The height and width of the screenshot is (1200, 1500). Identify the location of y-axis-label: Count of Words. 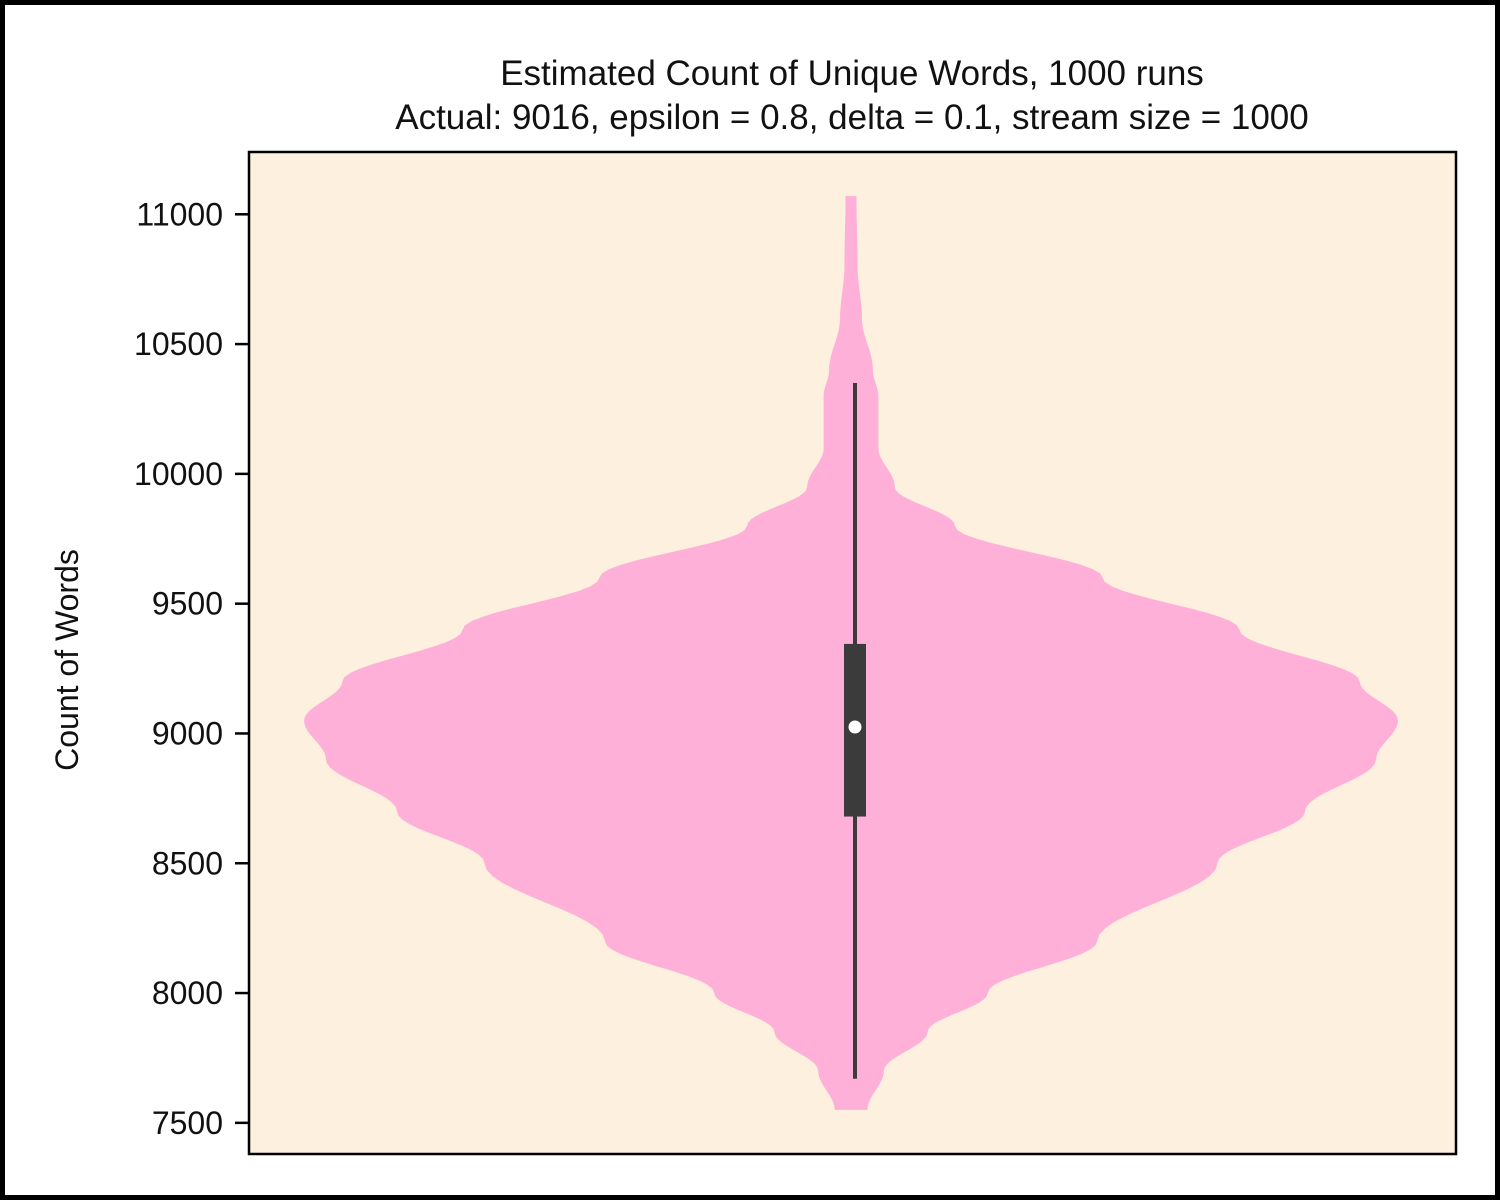
(67, 660).